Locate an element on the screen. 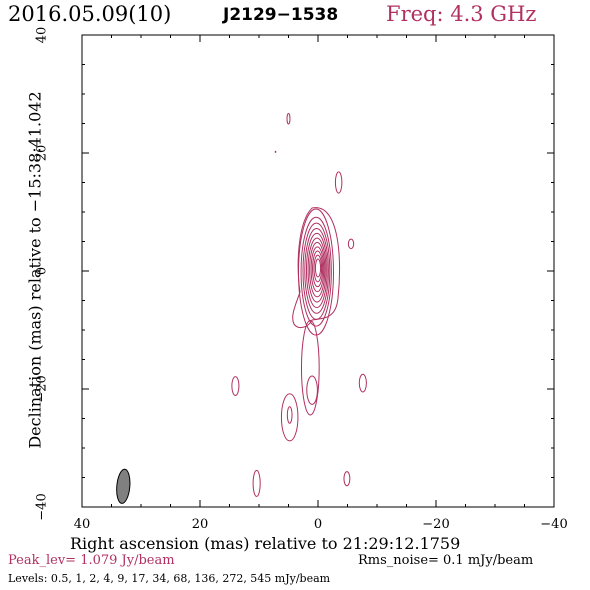 The width and height of the screenshot is (590, 590). core-envelope is located at coordinates (316, 268).